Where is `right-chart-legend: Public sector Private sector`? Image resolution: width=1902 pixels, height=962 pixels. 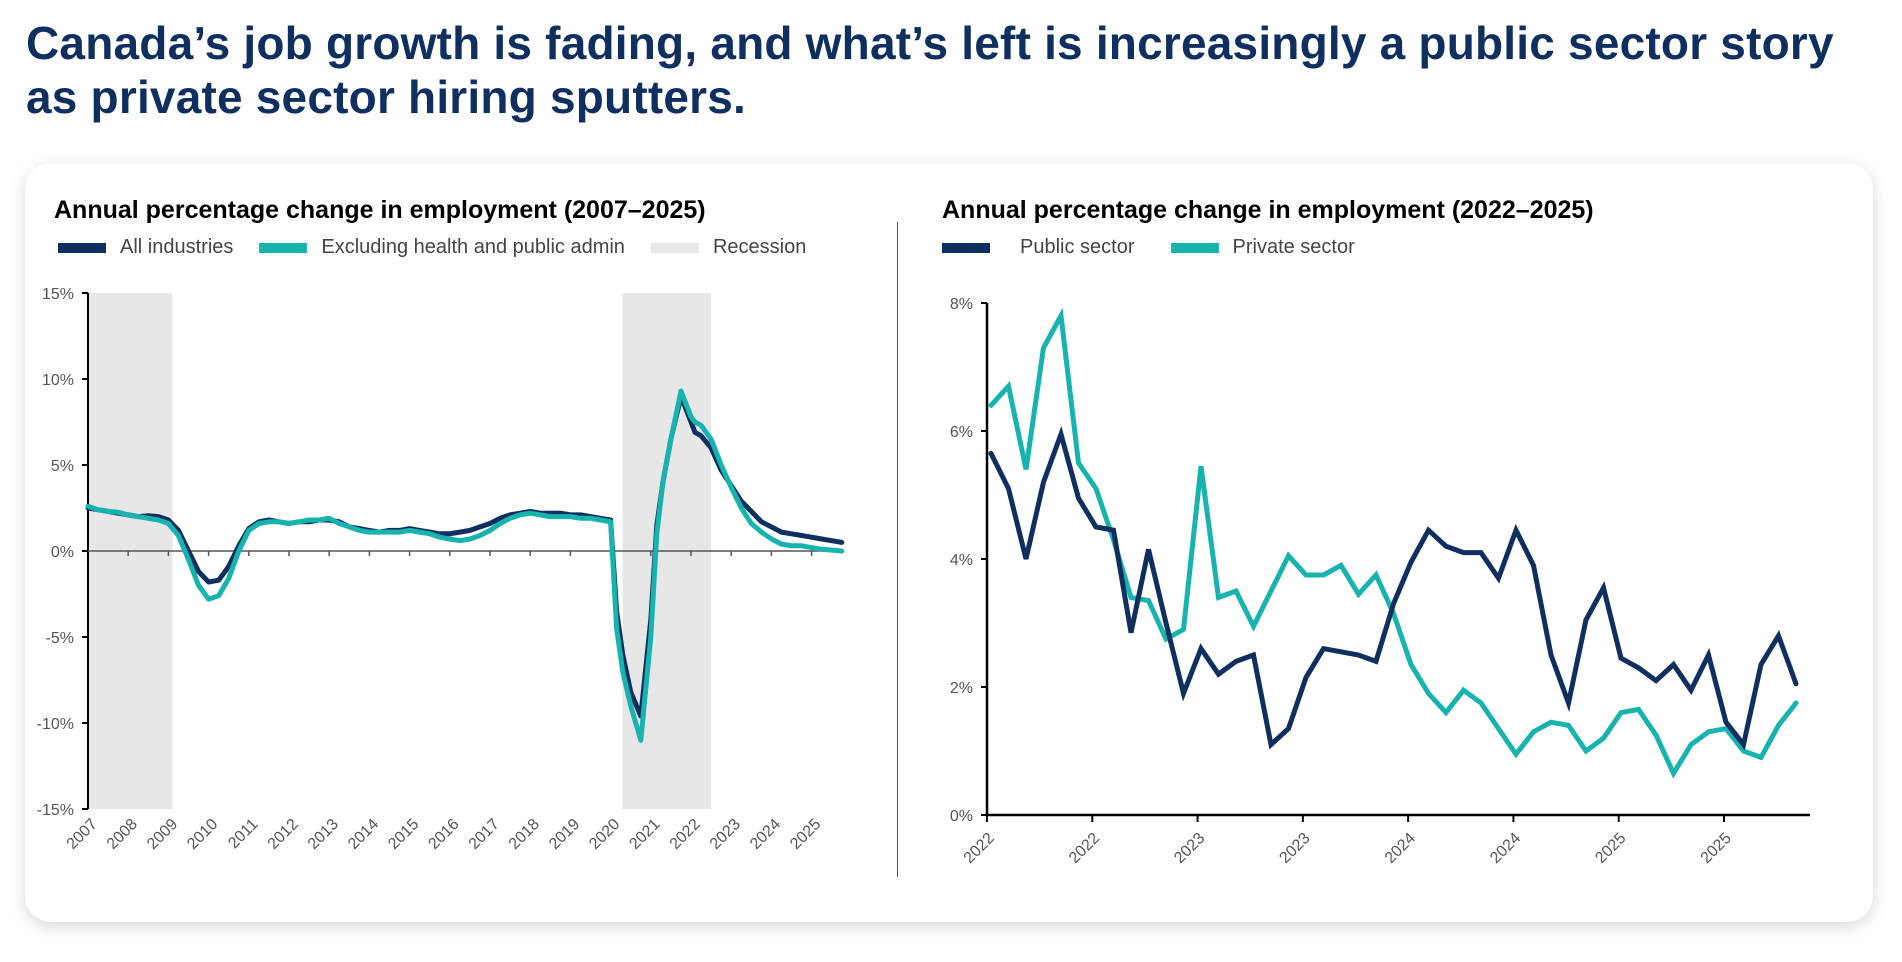
right-chart-legend: Public sector Private sector is located at coordinates (1161, 247).